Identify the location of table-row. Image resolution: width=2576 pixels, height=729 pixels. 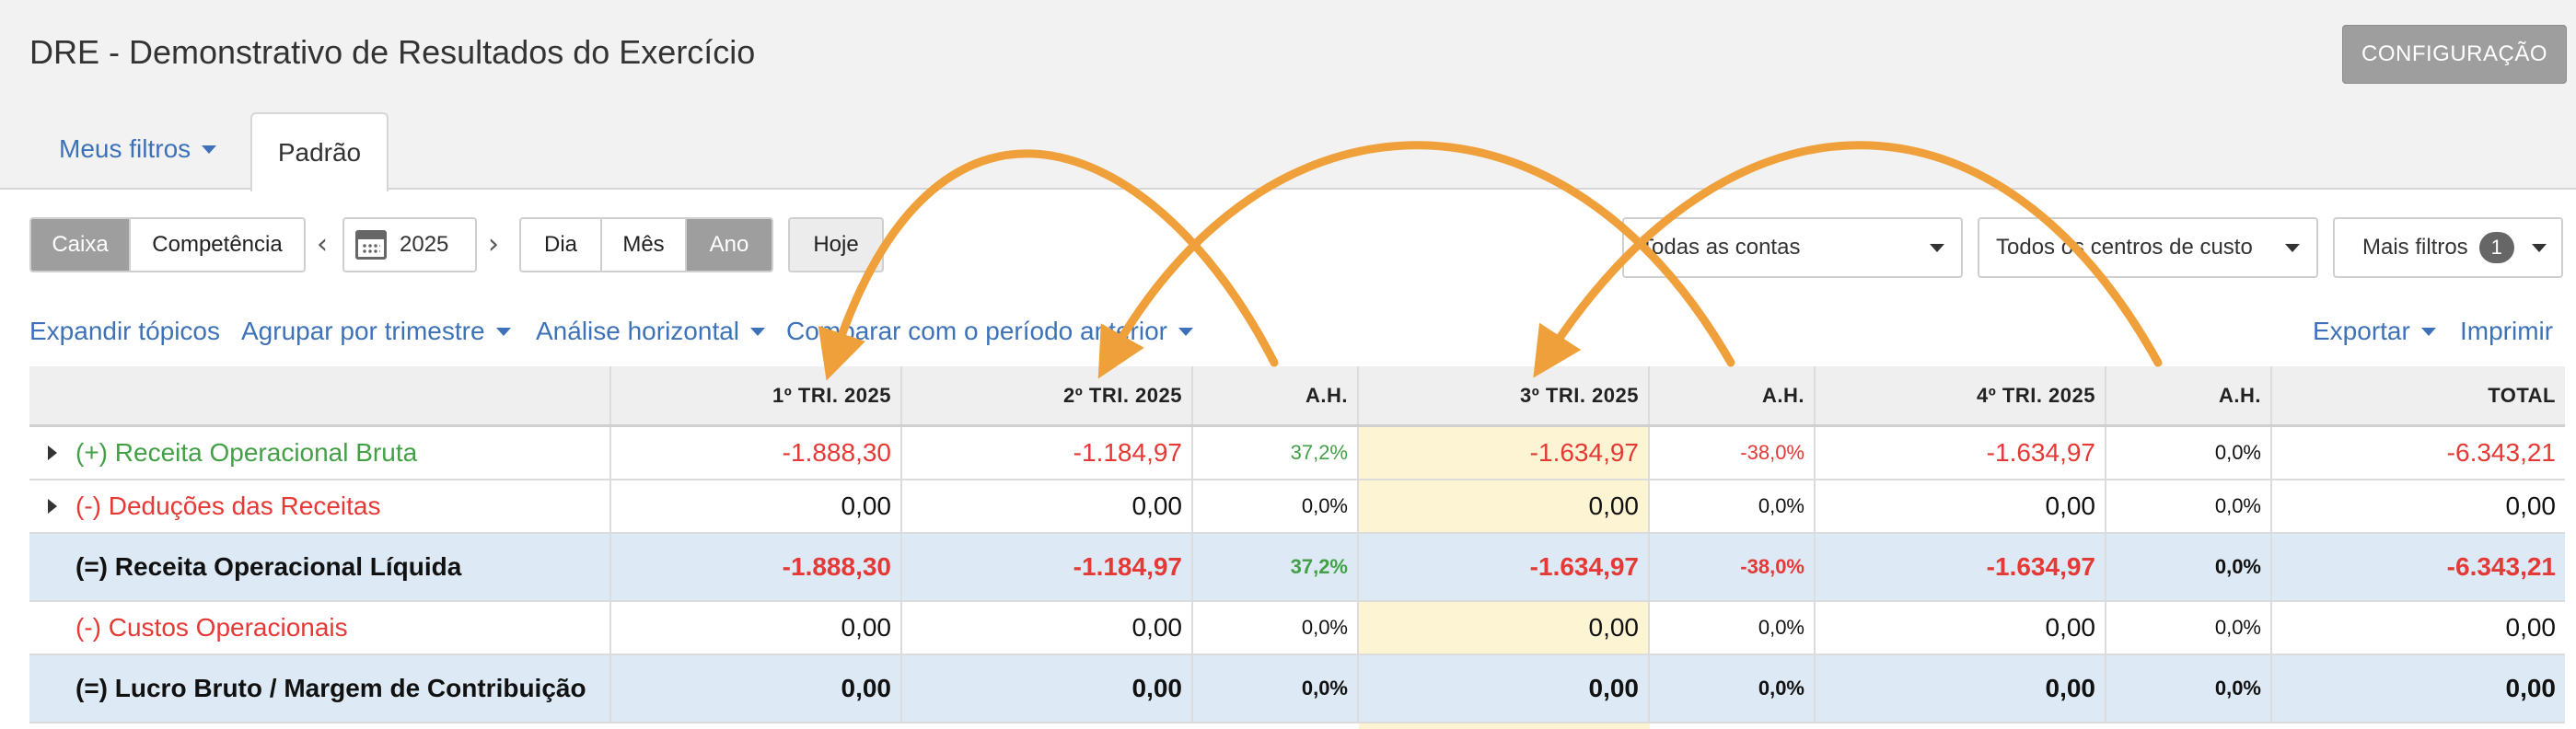
(1297, 726).